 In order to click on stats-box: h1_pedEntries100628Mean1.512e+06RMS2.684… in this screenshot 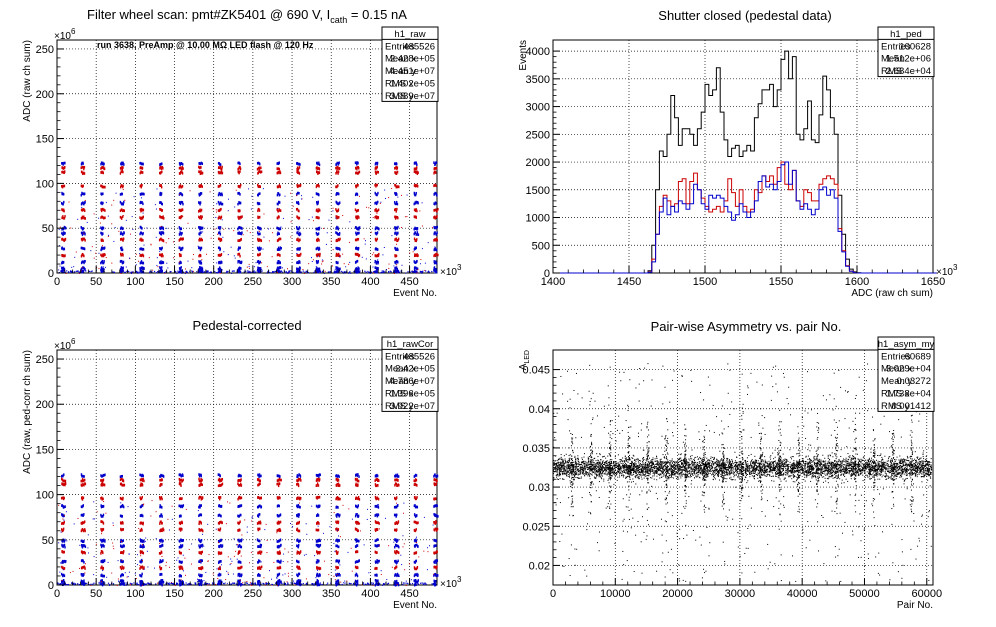, I will do `click(906, 52)`.